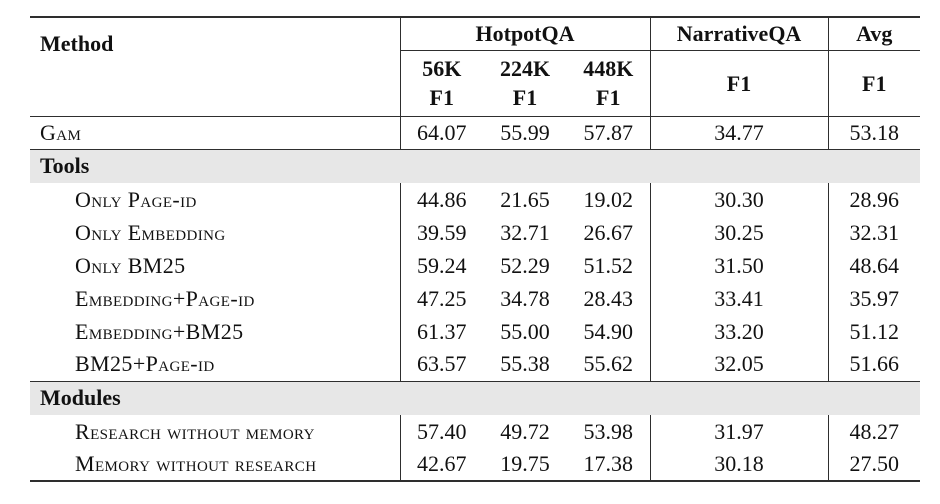 The image size is (940, 504). I want to click on value-cell: 32.31, so click(874, 232).